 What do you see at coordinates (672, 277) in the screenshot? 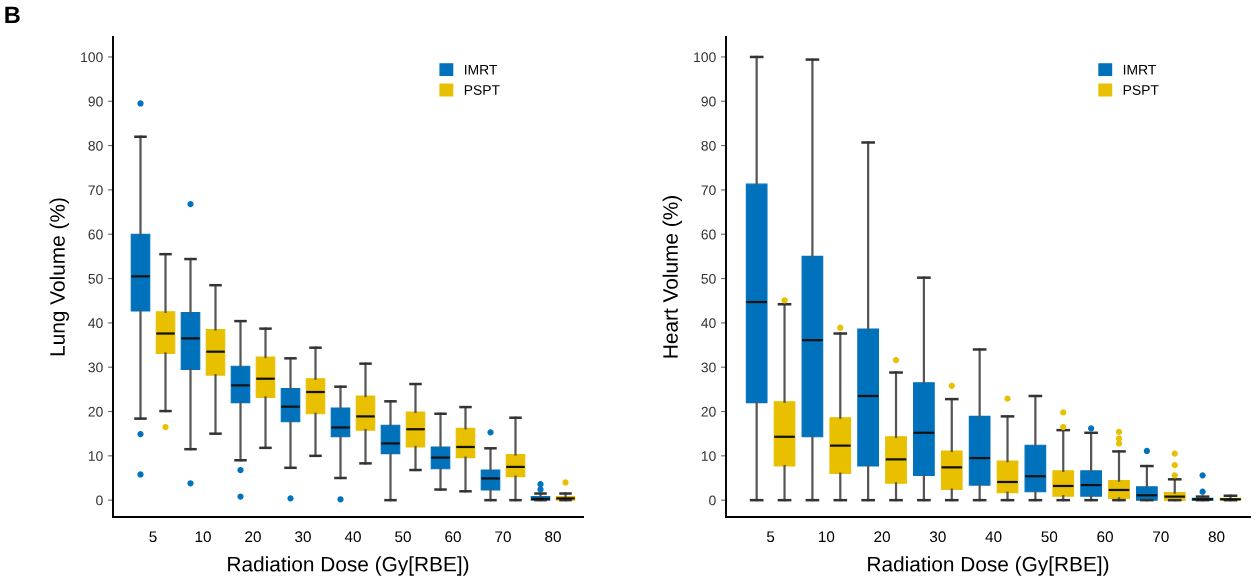
I see `y-axis-title: Heart Volume (%)` at bounding box center [672, 277].